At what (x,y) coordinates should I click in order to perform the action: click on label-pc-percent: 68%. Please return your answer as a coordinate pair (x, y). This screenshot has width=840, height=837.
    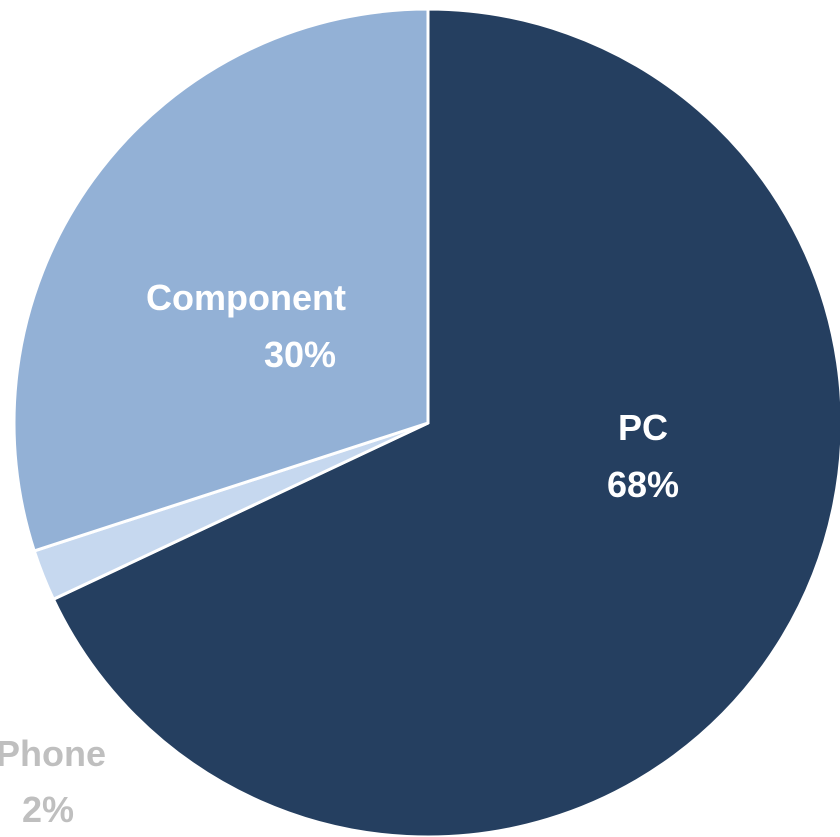
    Looking at the image, I should click on (643, 484).